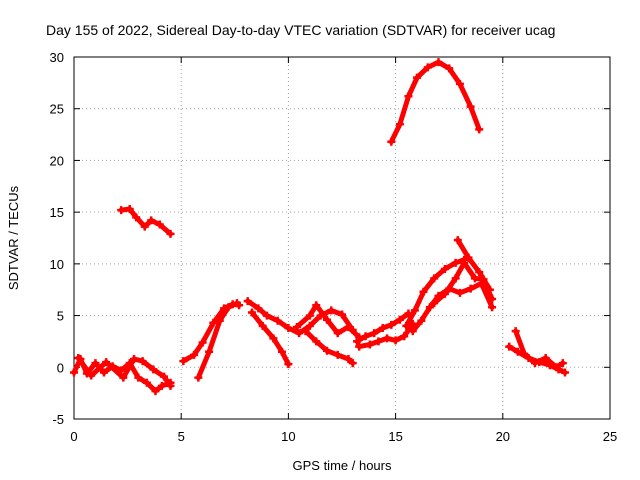 This screenshot has height=480, width=640. Describe the element at coordinates (288, 436) in the screenshot. I see `x-tick-label: 10` at that location.